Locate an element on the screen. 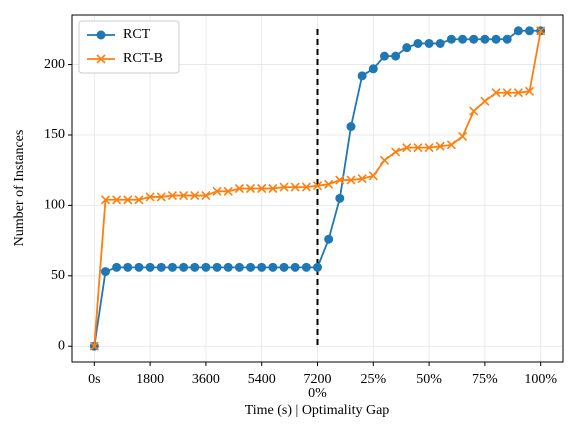 The image size is (581, 441). y-tick-label: 0 is located at coordinates (61, 345).